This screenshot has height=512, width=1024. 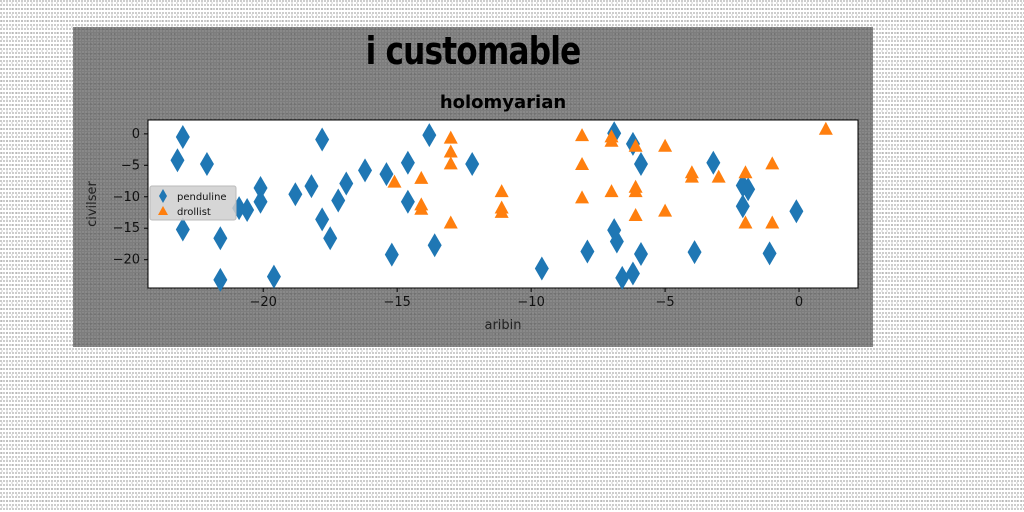 What do you see at coordinates (126, 228) in the screenshot?
I see `y-tick-label: −15` at bounding box center [126, 228].